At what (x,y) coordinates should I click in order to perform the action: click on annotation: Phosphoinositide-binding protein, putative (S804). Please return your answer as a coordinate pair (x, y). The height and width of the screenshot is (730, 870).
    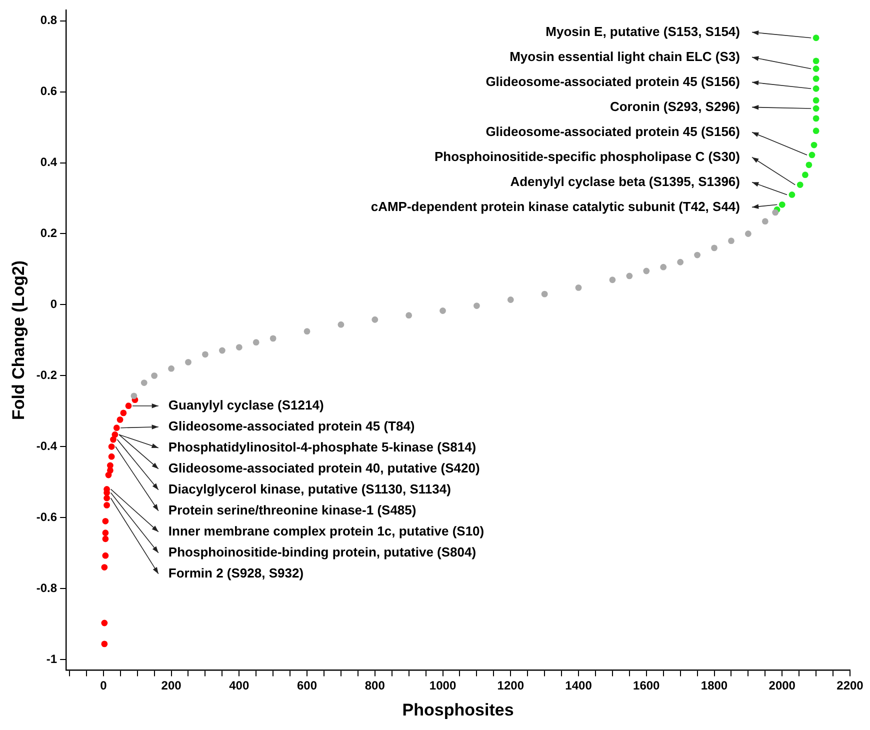
    Looking at the image, I should click on (322, 552).